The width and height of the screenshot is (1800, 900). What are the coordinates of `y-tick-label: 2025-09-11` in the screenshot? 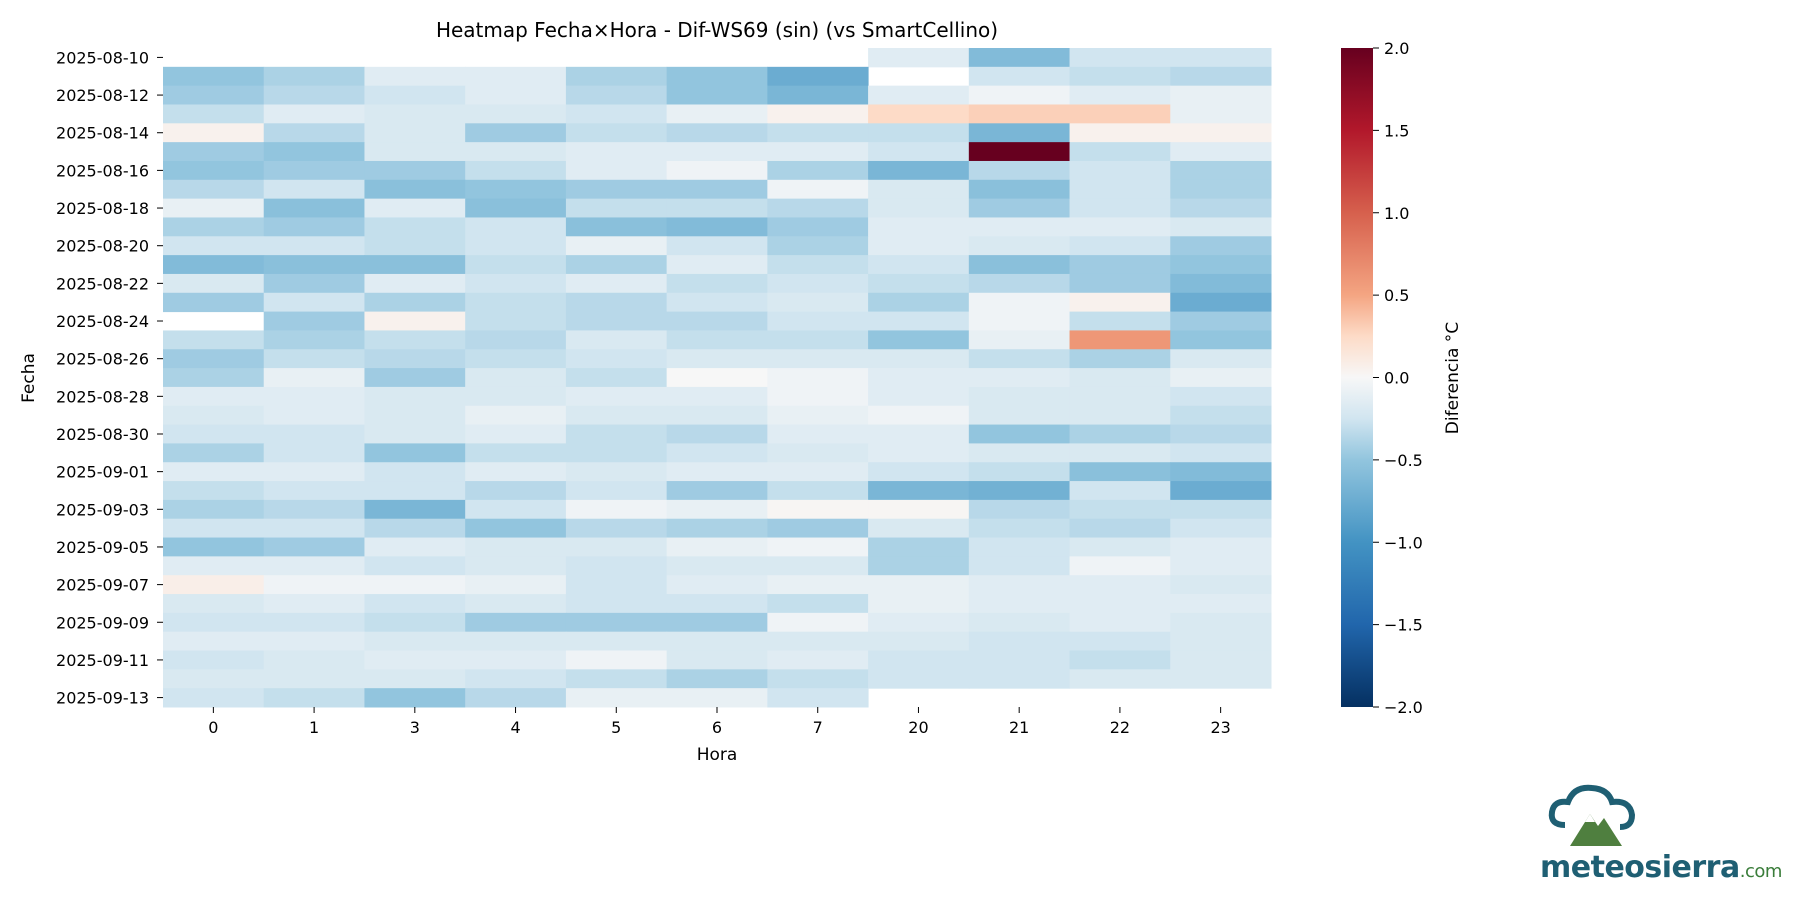 It's located at (102, 660).